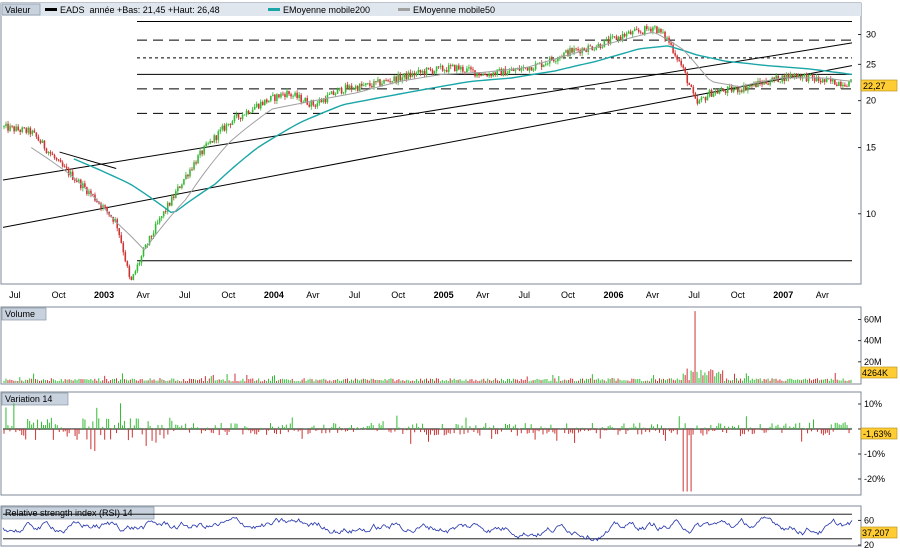  I want to click on rsi-tick-label: 20, so click(869, 545).